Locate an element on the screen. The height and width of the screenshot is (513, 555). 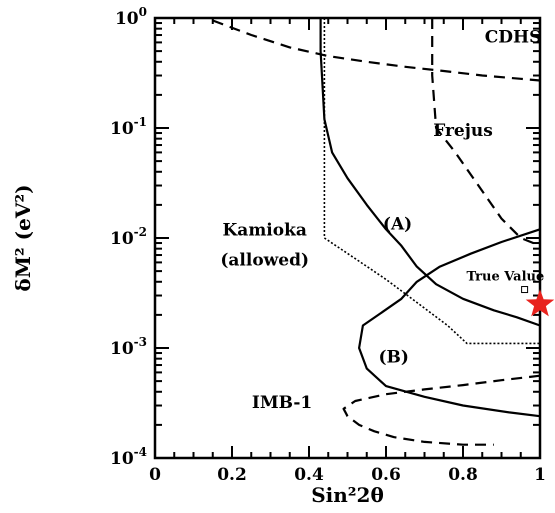
true-value-star-icon is located at coordinates (540, 303).